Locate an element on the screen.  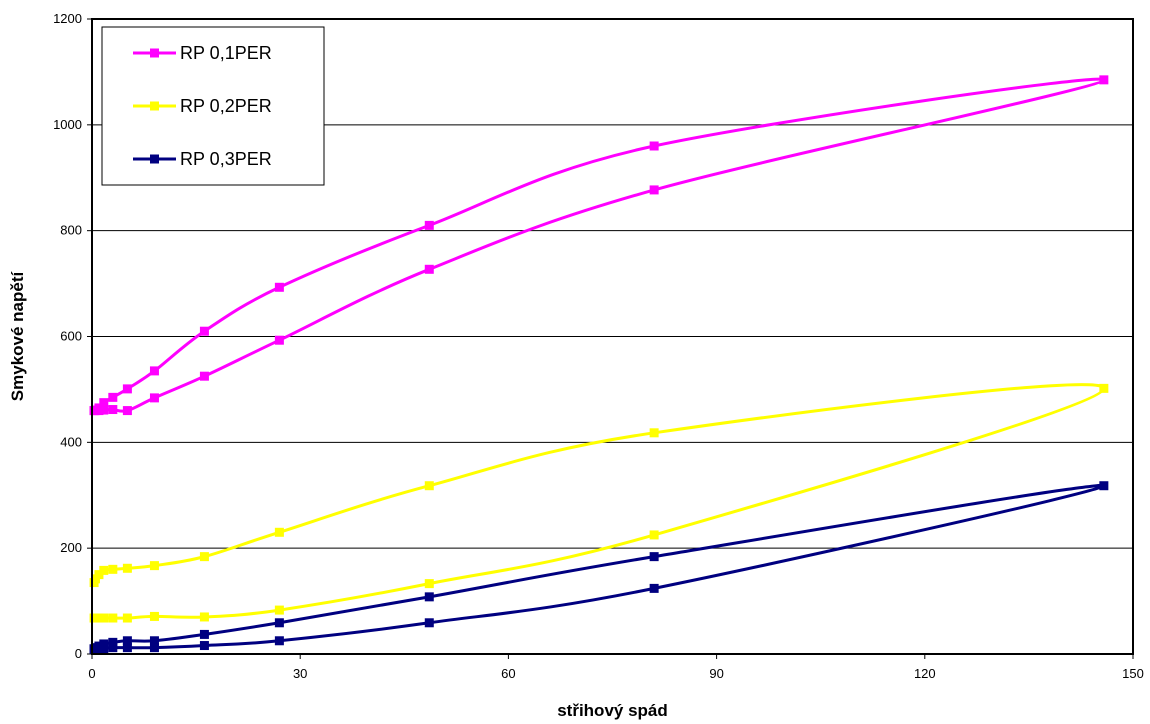
y-tick-label-0: 0 is located at coordinates (78, 653).